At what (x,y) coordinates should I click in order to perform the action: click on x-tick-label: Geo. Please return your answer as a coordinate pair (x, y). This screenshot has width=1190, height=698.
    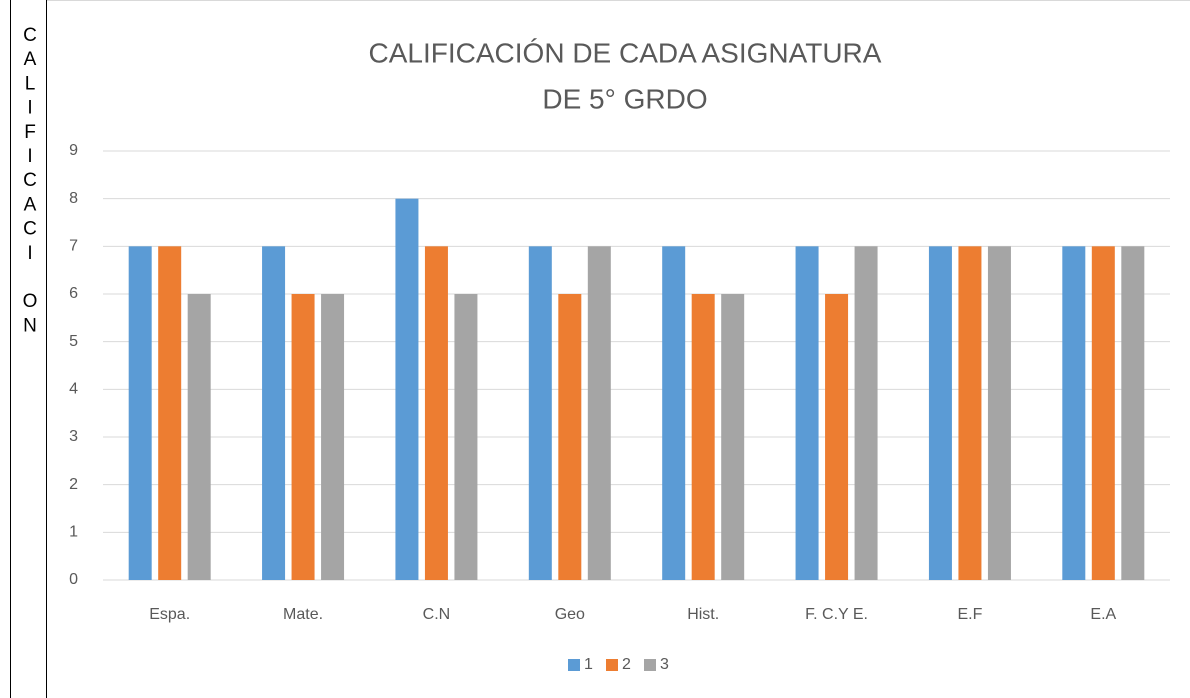
    Looking at the image, I should click on (570, 614).